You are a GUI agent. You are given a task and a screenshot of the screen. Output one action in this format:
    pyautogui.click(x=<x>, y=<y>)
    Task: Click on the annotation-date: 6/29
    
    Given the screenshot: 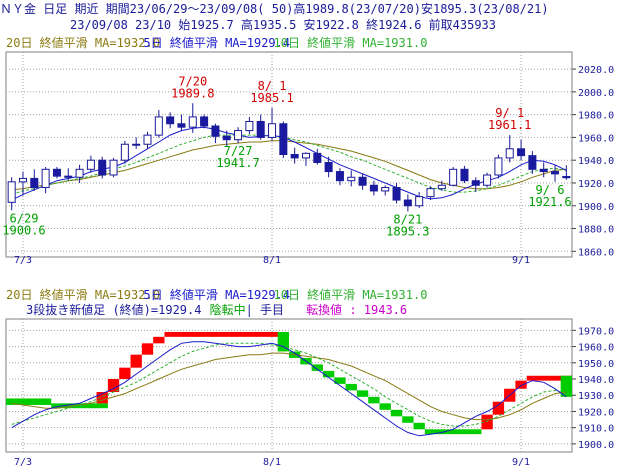 What is the action you would take?
    pyautogui.click(x=24, y=218)
    